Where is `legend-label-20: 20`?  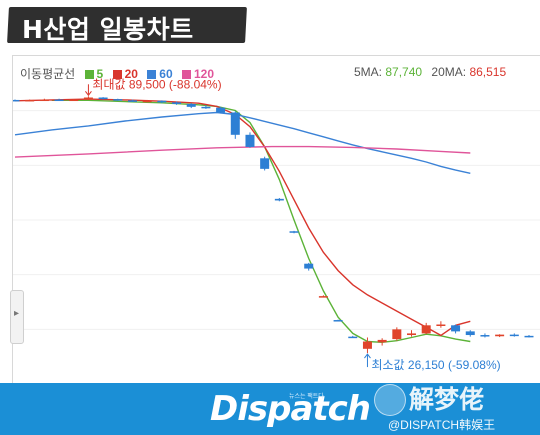
legend-label-20: 20 is located at coordinates (131, 74).